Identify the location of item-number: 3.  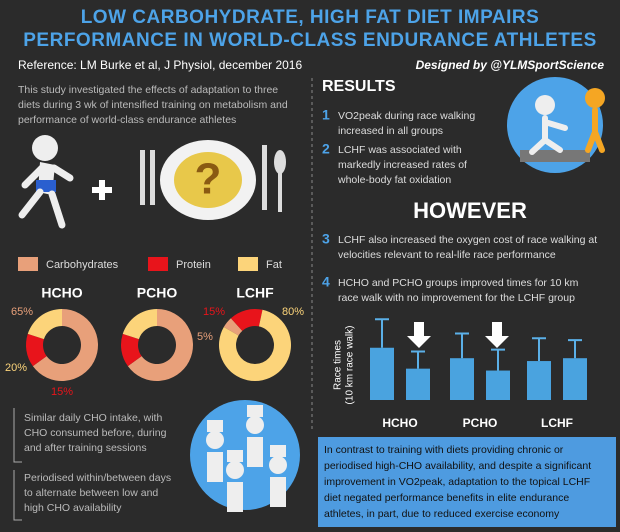
(326, 239).